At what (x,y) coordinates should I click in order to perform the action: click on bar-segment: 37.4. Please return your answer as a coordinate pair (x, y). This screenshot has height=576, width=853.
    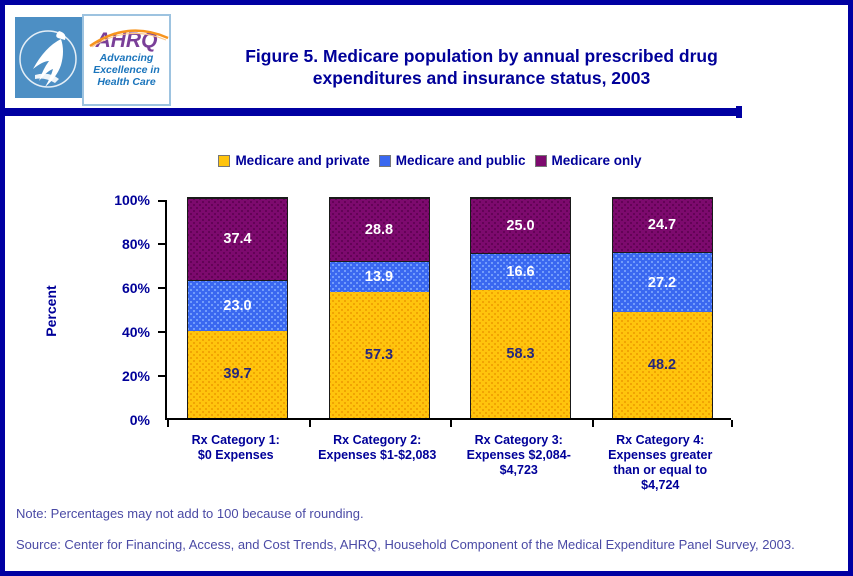
    Looking at the image, I should click on (237, 239).